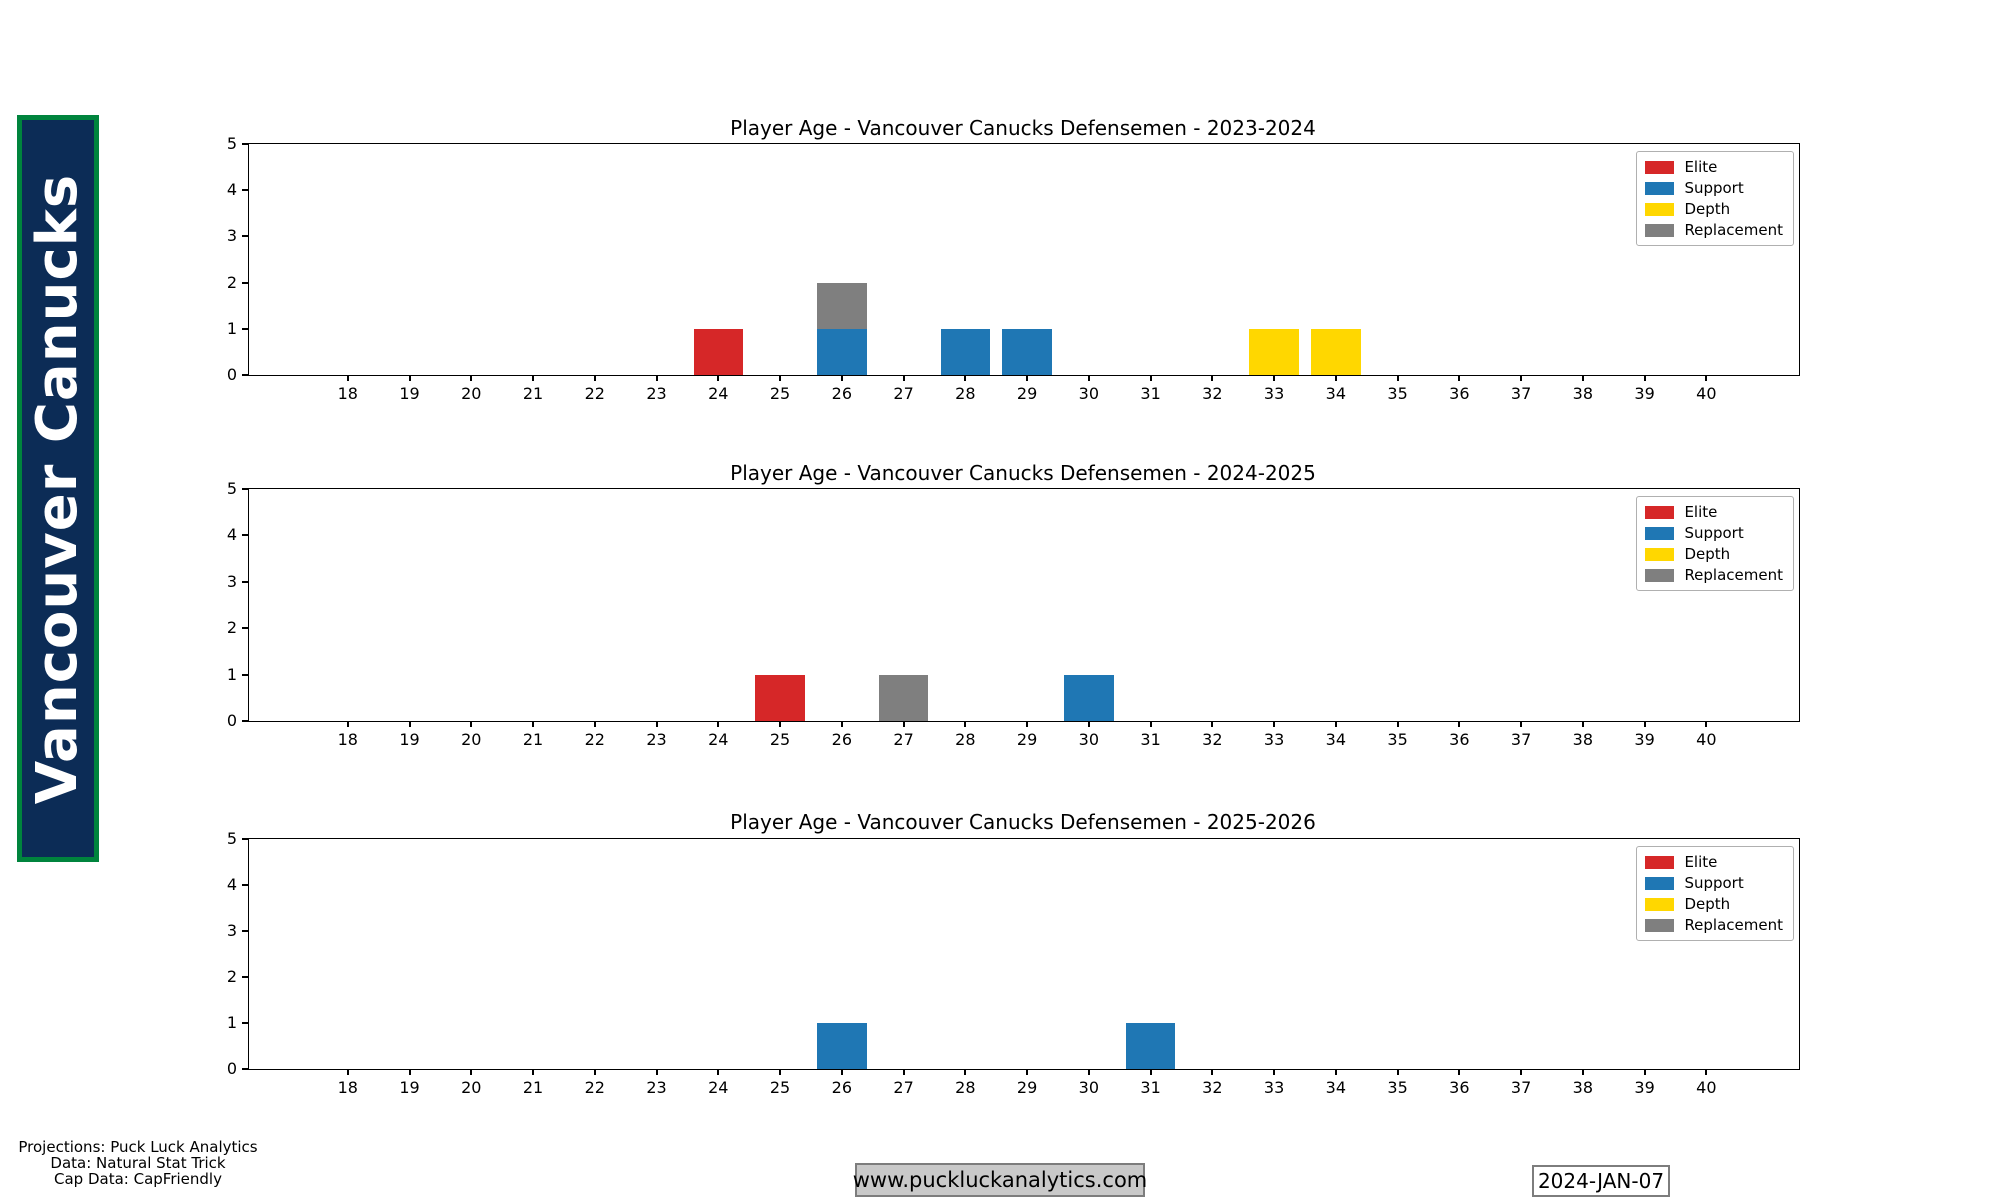 The height and width of the screenshot is (1200, 2000). I want to click on x-axis-tick-label: 24, so click(718, 1087).